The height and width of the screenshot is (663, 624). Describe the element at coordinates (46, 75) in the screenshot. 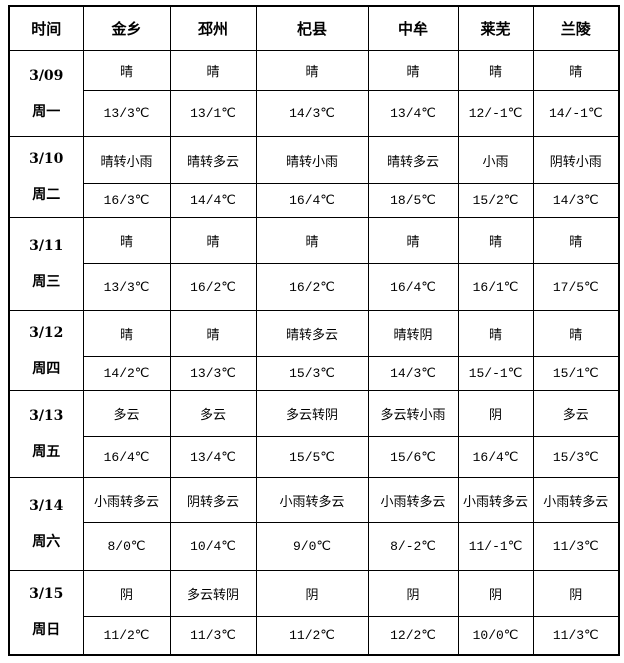

I see `date: 3/09` at that location.